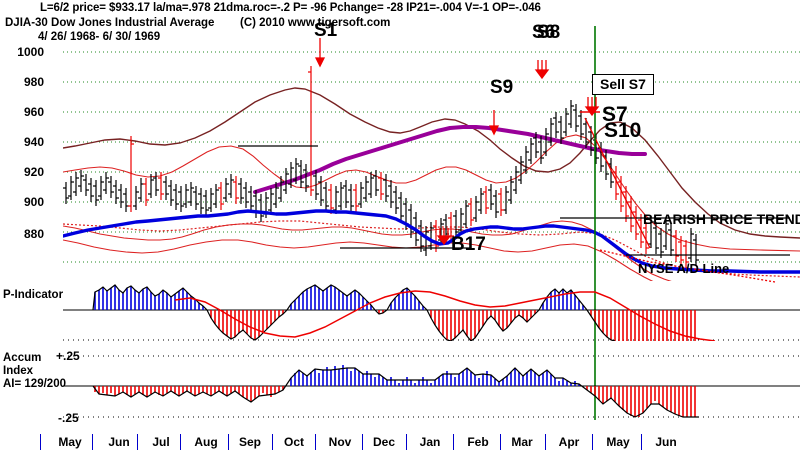 The image size is (800, 455). I want to click on signal-label-s7: S7, so click(615, 114).